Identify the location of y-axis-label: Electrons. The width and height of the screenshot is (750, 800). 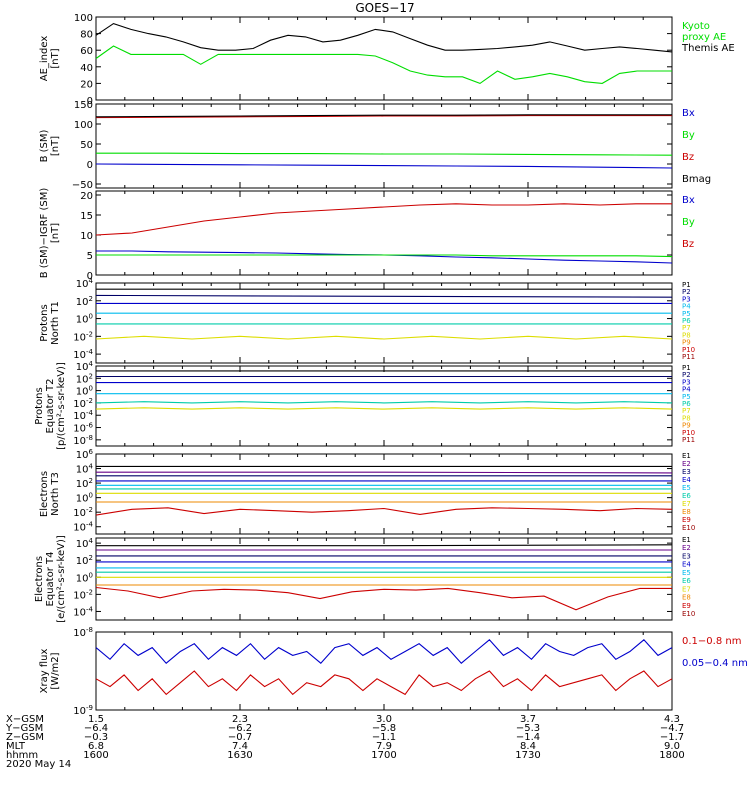
(44, 494).